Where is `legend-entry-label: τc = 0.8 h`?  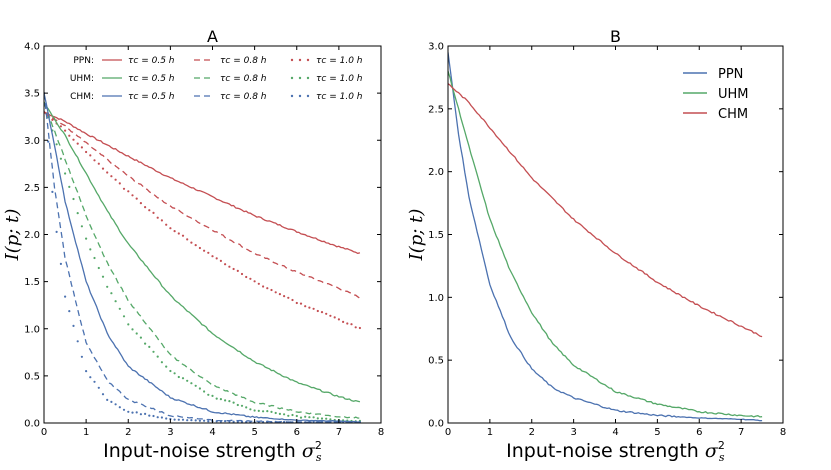 legend-entry-label: τc = 0.8 h is located at coordinates (243, 79).